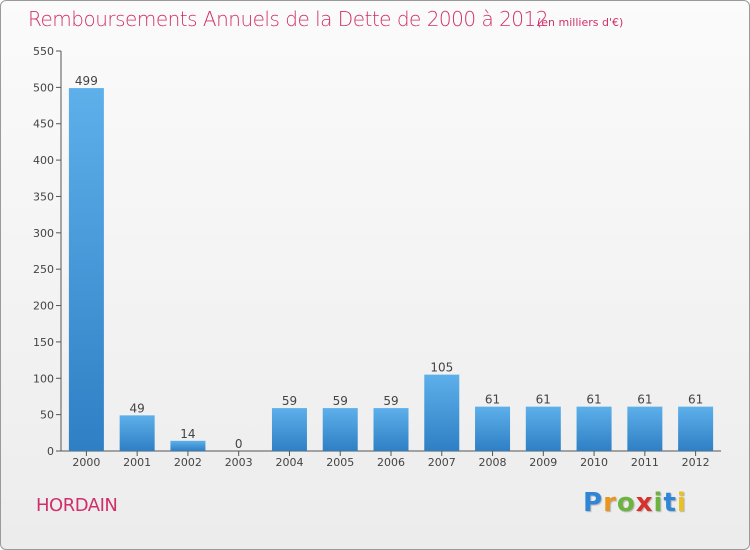 Image resolution: width=750 pixels, height=550 pixels. Describe the element at coordinates (580, 22) in the screenshot. I see `chart-subtitle: (en milliers d'€)` at that location.